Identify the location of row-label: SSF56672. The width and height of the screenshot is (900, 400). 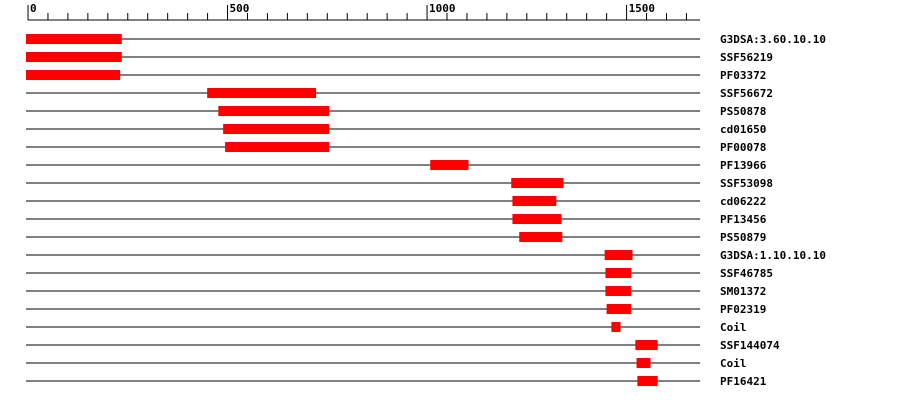
(746, 93).